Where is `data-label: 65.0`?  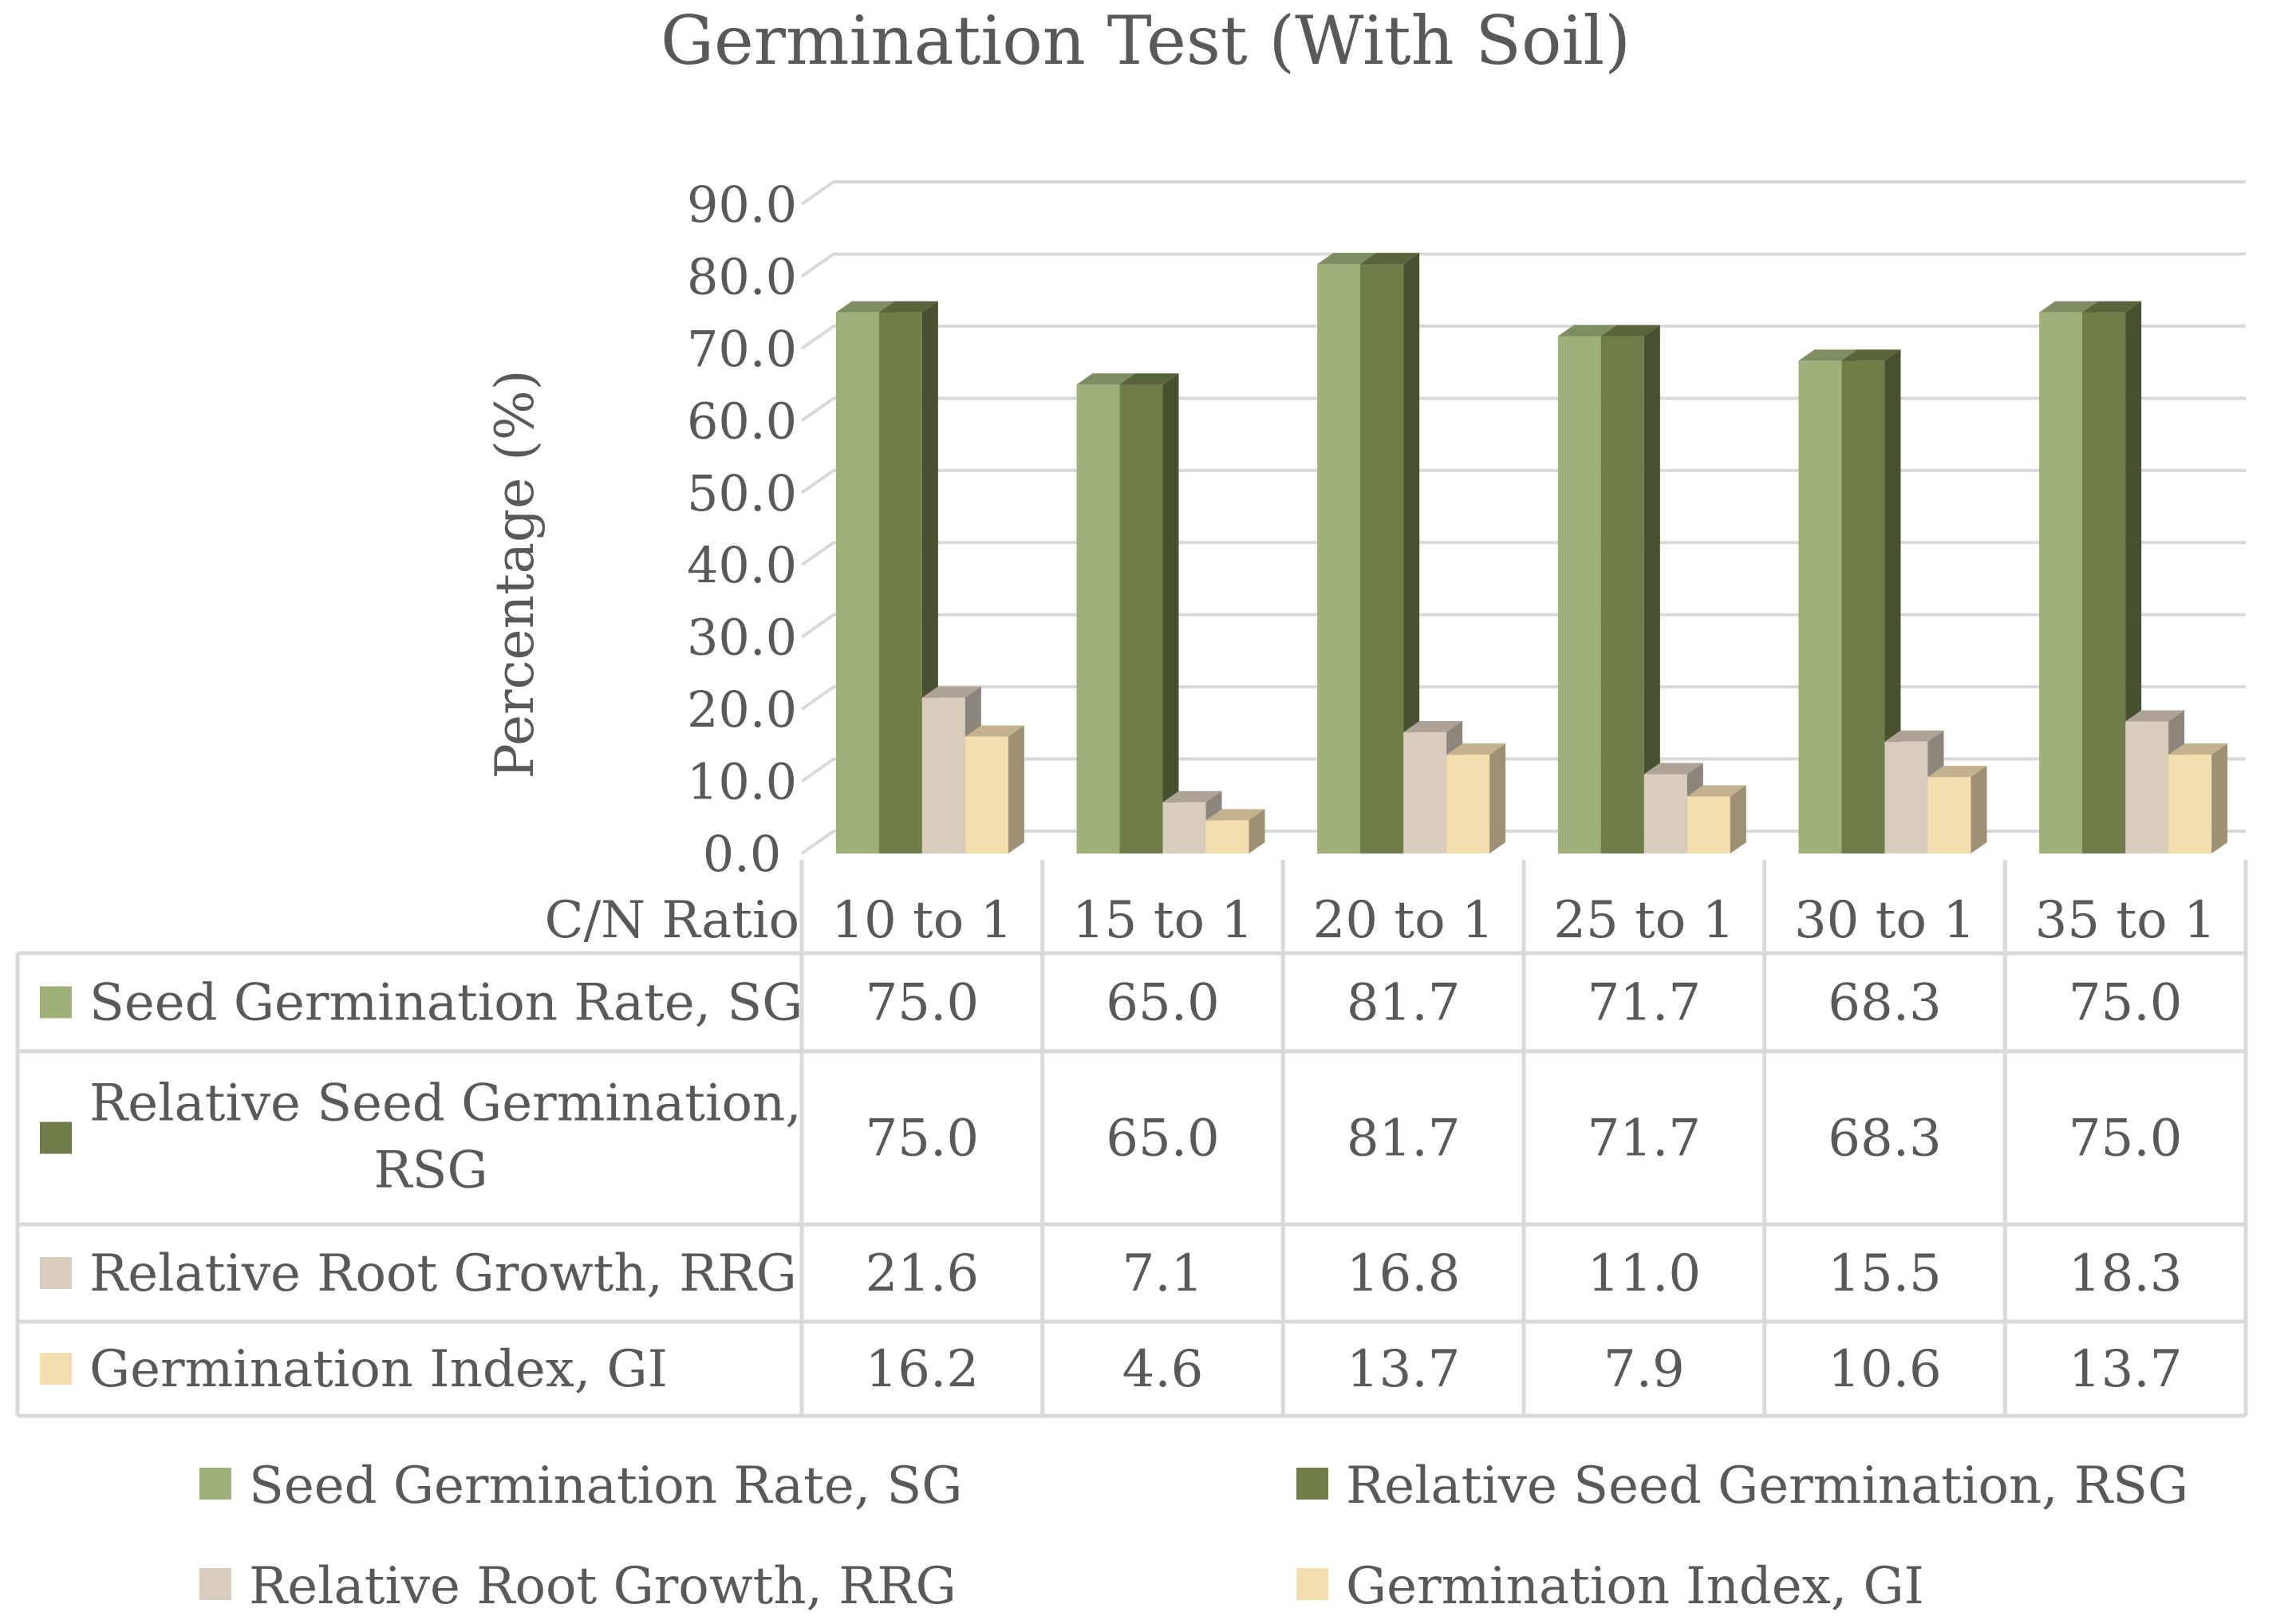 data-label: 65.0 is located at coordinates (1163, 1139).